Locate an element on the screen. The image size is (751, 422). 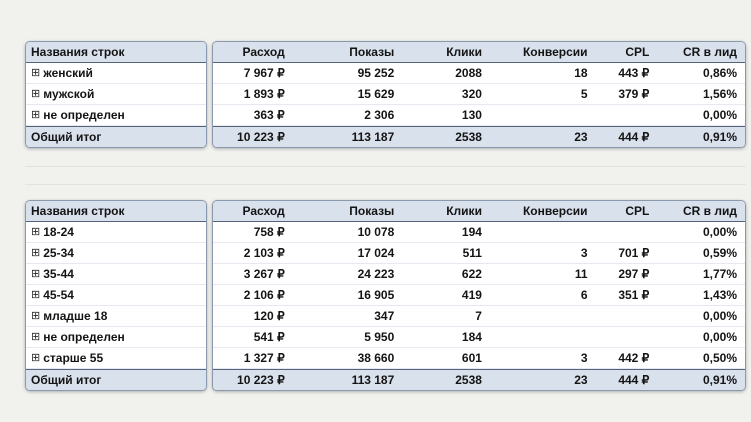
value-cell: 18 is located at coordinates (581, 73).